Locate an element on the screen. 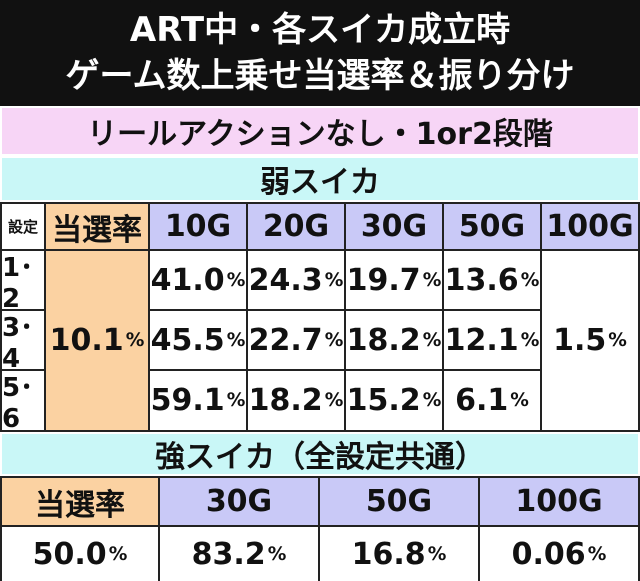  table-cell: 6.1% is located at coordinates (492, 400).